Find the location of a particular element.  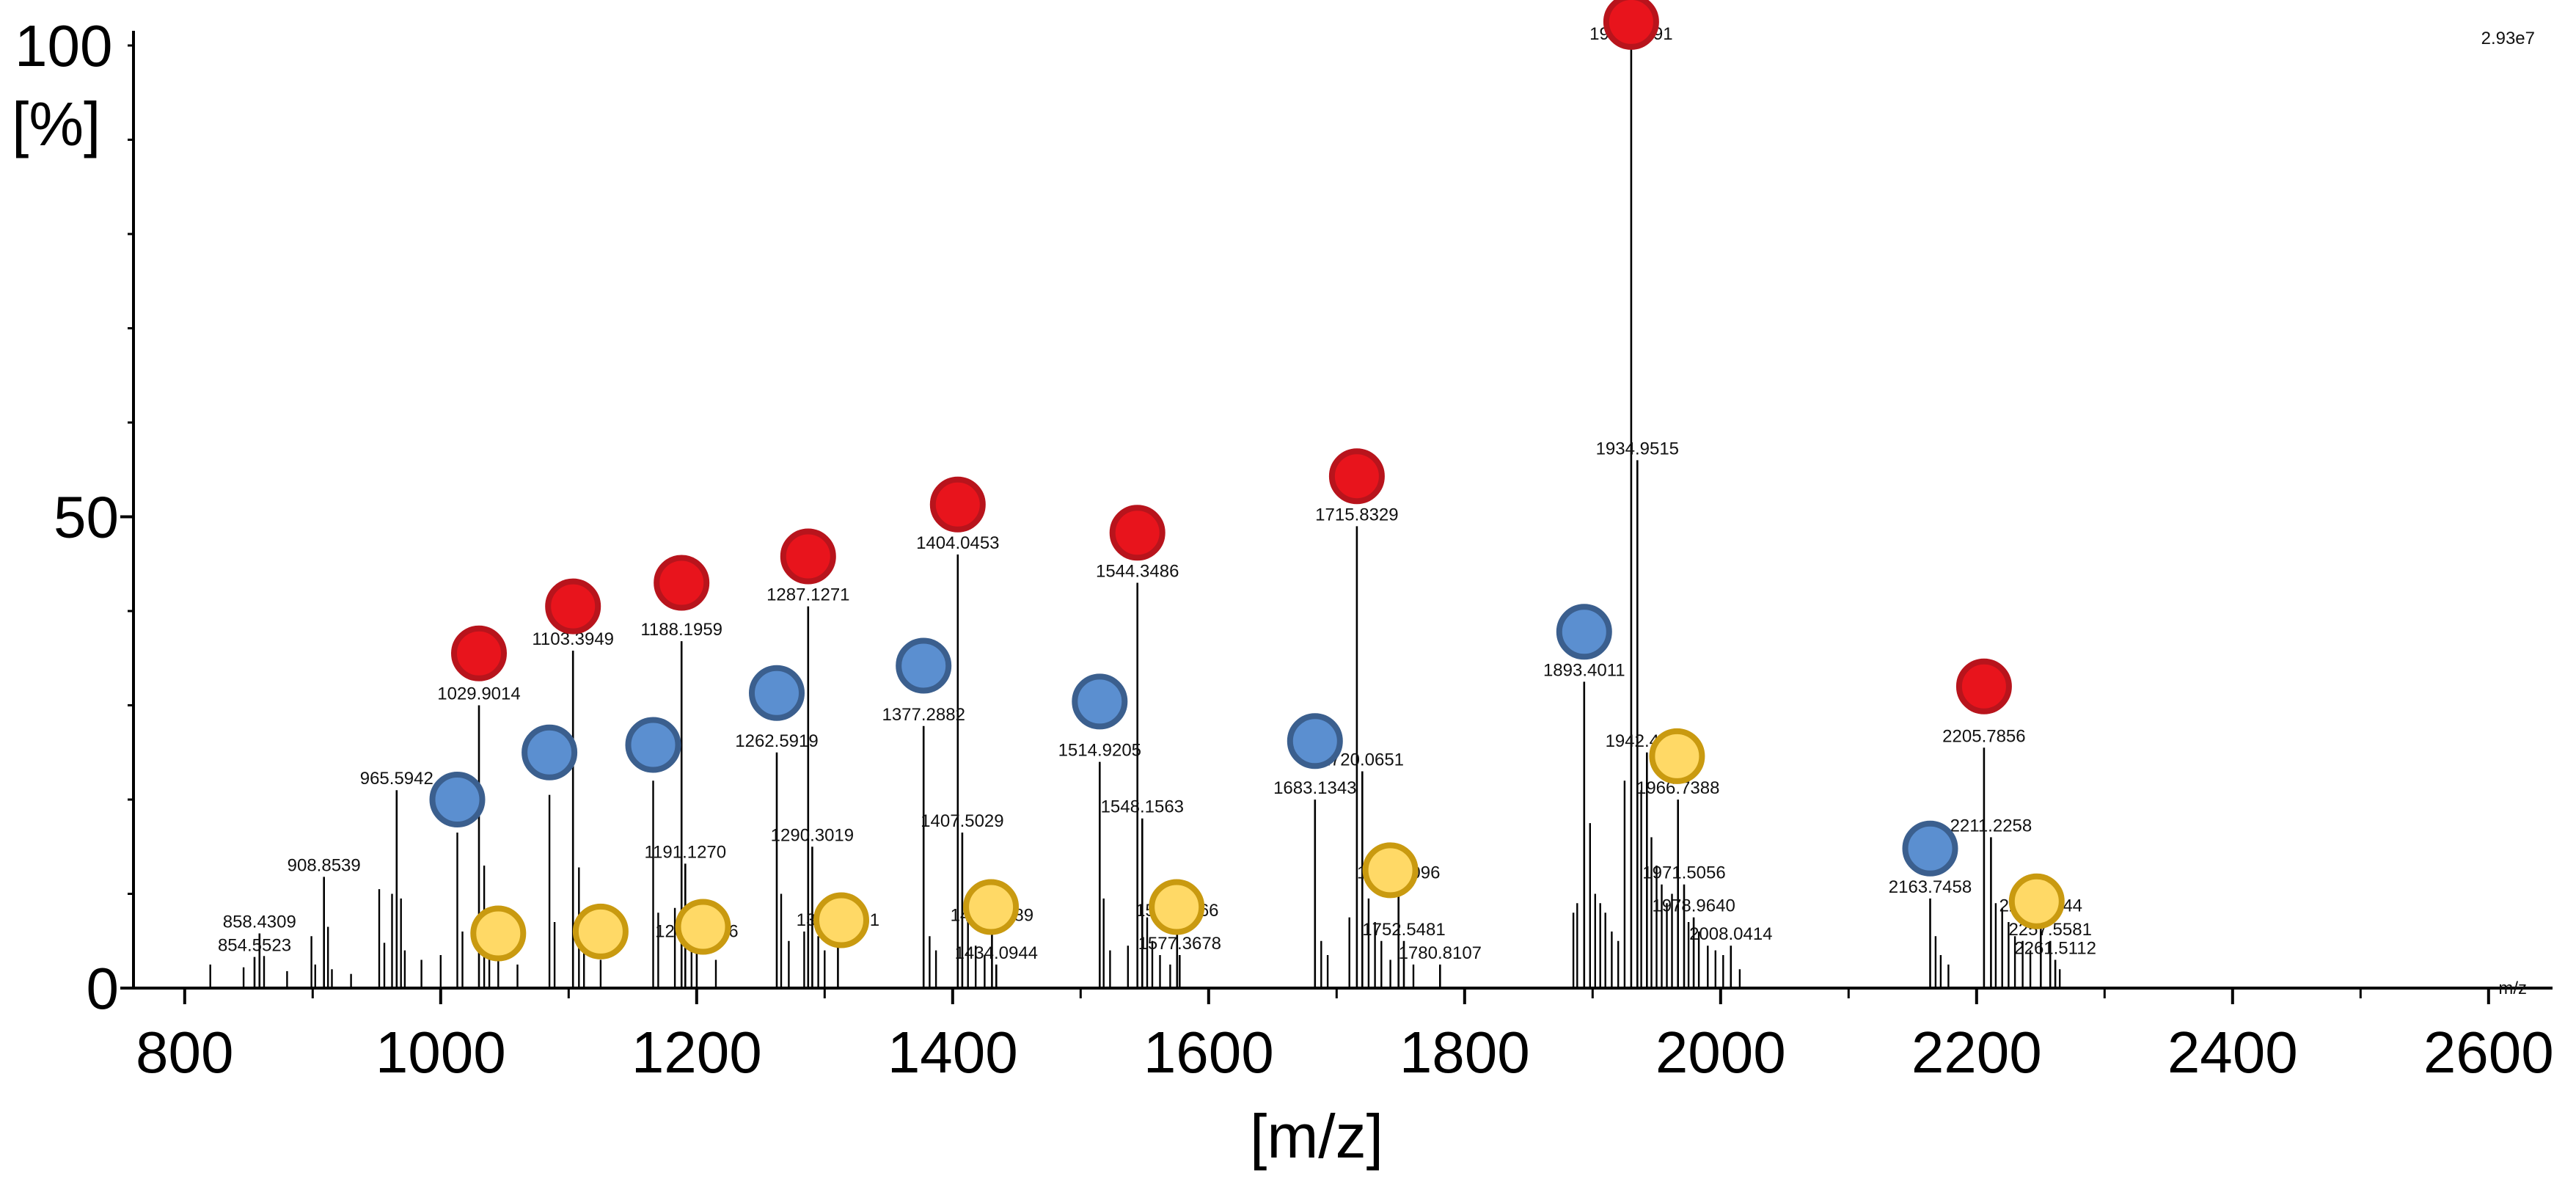

peak-label-1262.5919: 1262.5919 is located at coordinates (777, 741).